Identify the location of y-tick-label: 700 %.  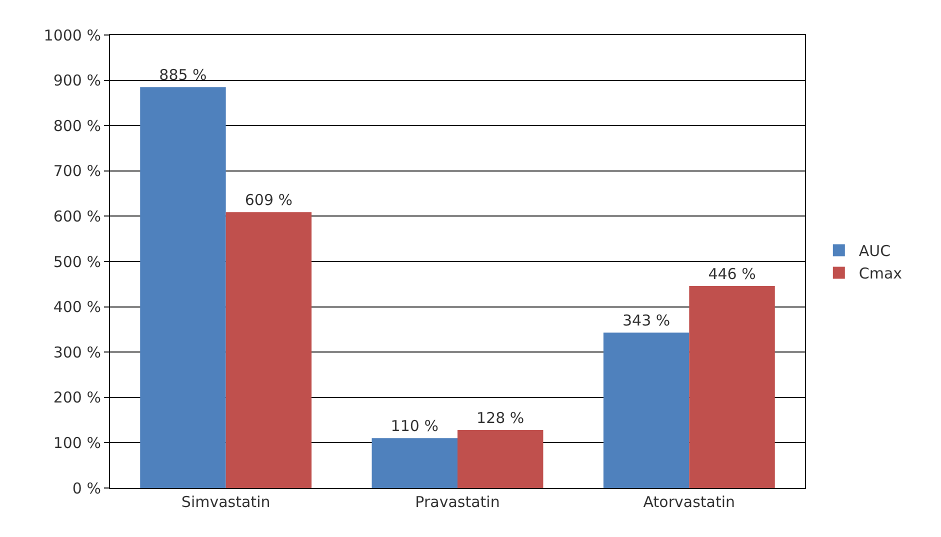
(77, 171).